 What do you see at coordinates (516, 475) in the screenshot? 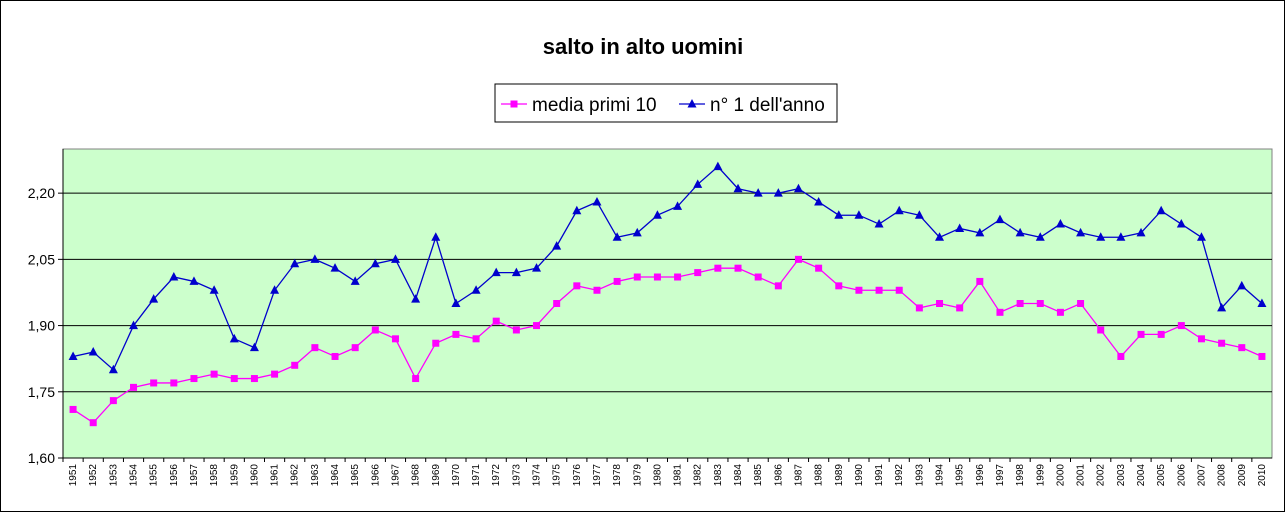
I see `x-tick-label: 1973` at bounding box center [516, 475].